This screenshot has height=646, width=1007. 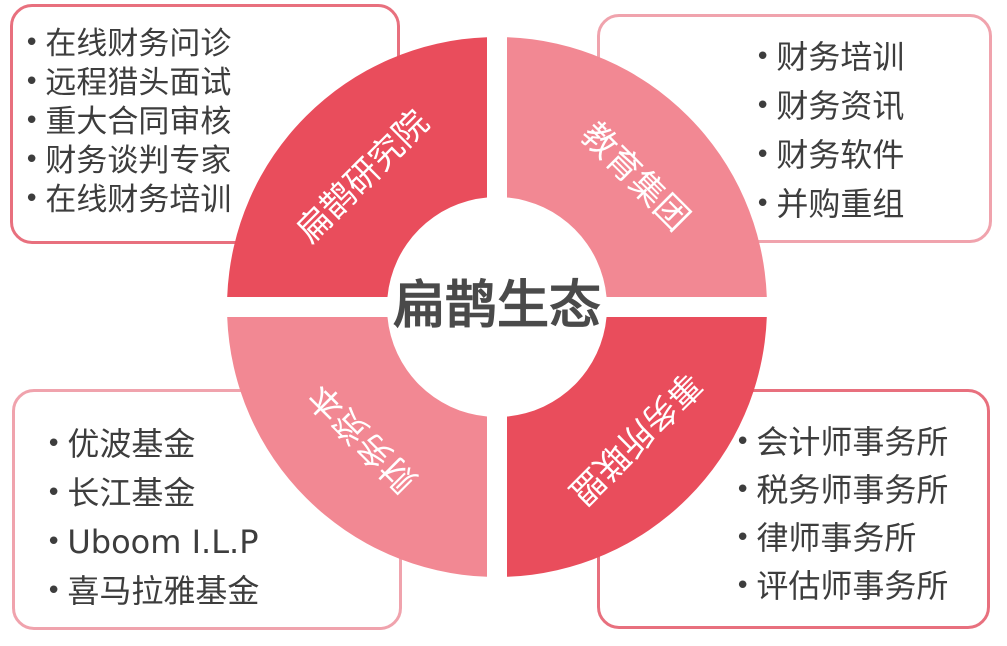 What do you see at coordinates (357, 447) in the screenshot?
I see `segment-financial-capital` at bounding box center [357, 447].